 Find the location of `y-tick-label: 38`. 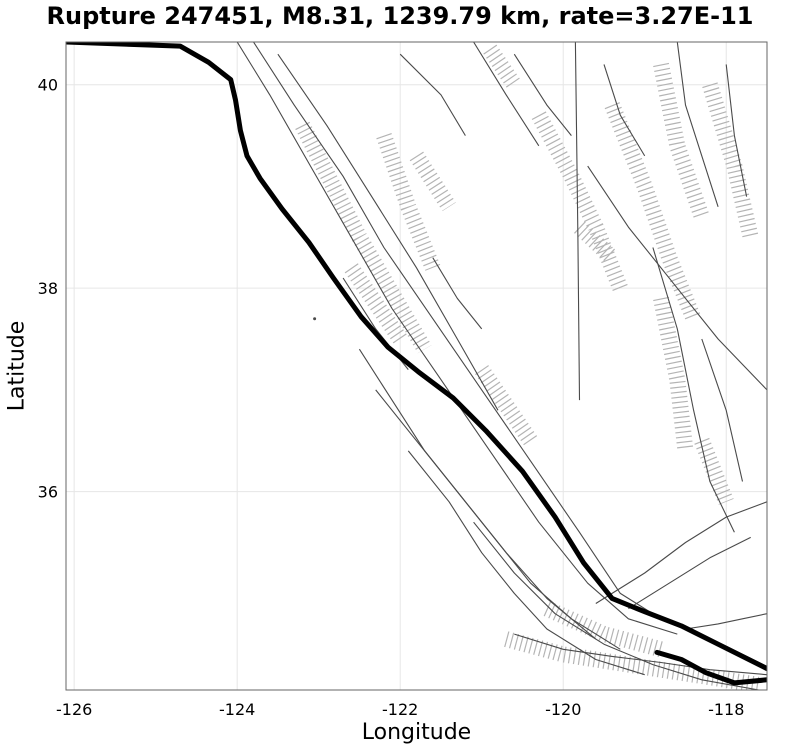

y-tick-label: 38 is located at coordinates (48, 288).